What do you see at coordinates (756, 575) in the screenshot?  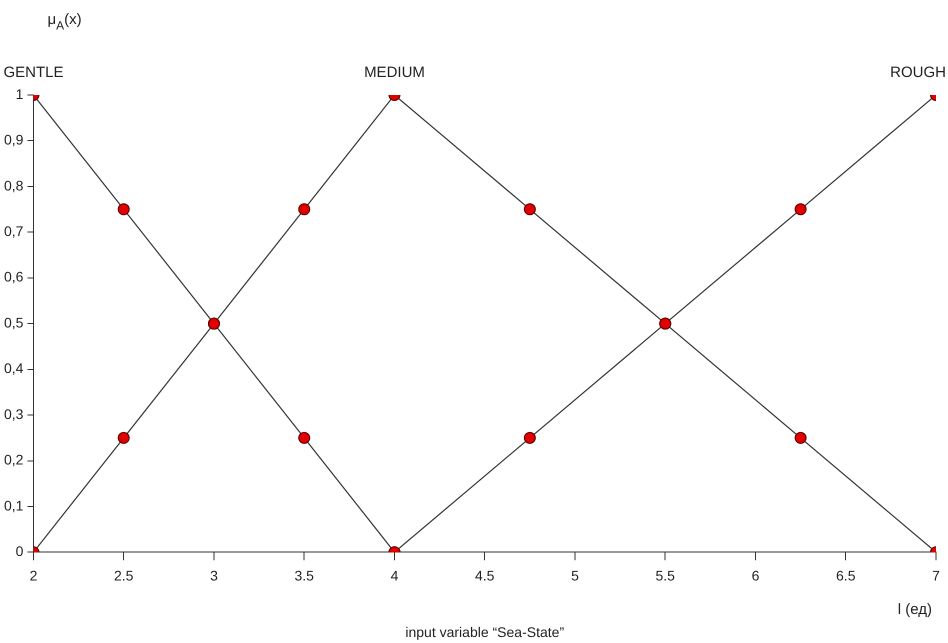 I see `x-tick-label: 6` at bounding box center [756, 575].